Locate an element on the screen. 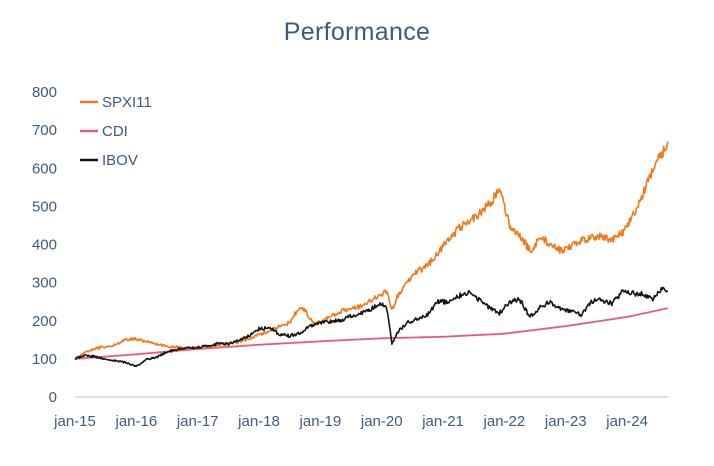  y-tick-label: 800 is located at coordinates (44, 92).